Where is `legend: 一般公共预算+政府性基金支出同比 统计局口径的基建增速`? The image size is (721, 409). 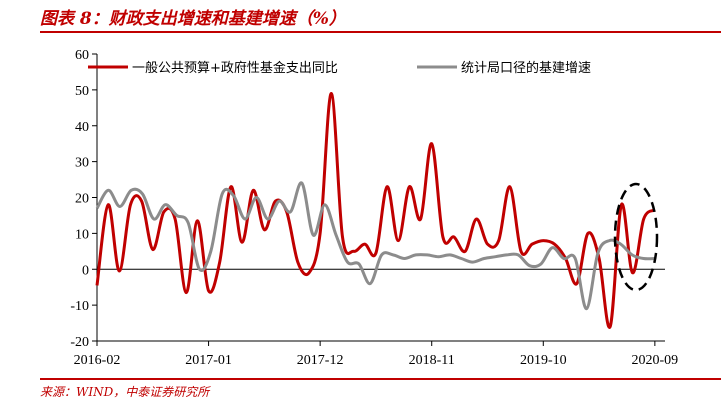
legend: 一般公共预算+政府性基金支出同比 统计局口径的基建增速 is located at coordinates (339, 68).